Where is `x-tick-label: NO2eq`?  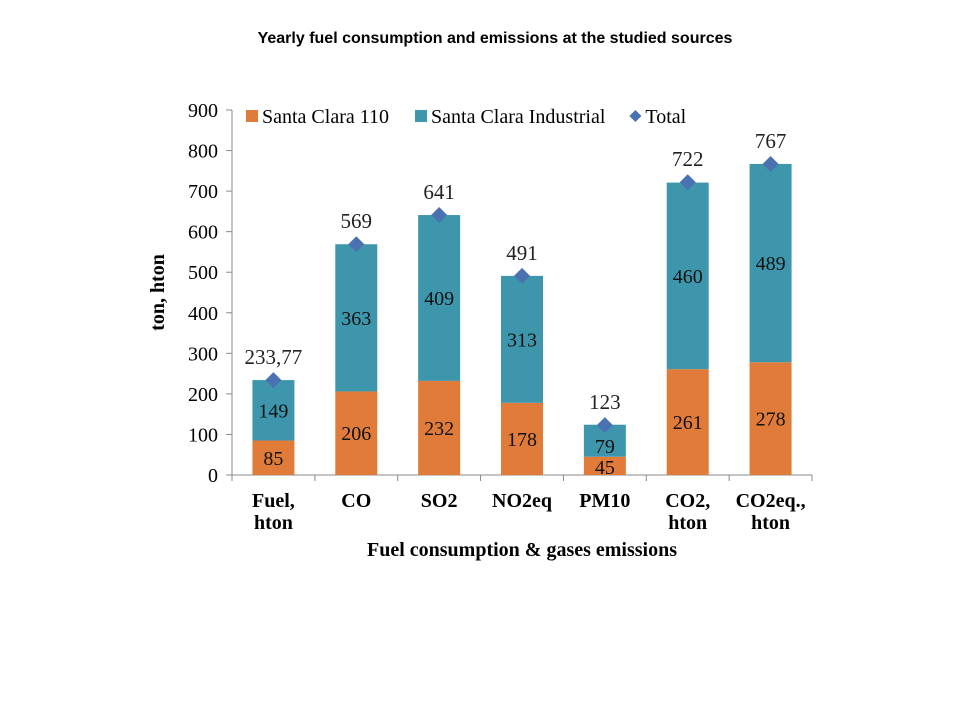 x-tick-label: NO2eq is located at coordinates (522, 501).